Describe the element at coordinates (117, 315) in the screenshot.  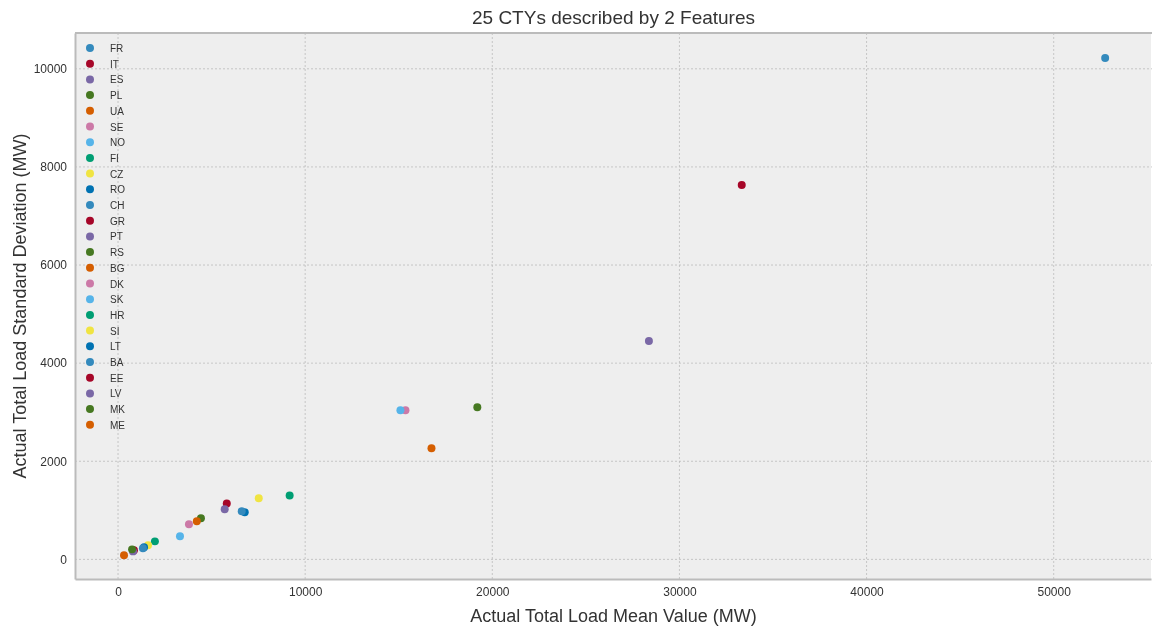
I see `legend-label: HR` at that location.